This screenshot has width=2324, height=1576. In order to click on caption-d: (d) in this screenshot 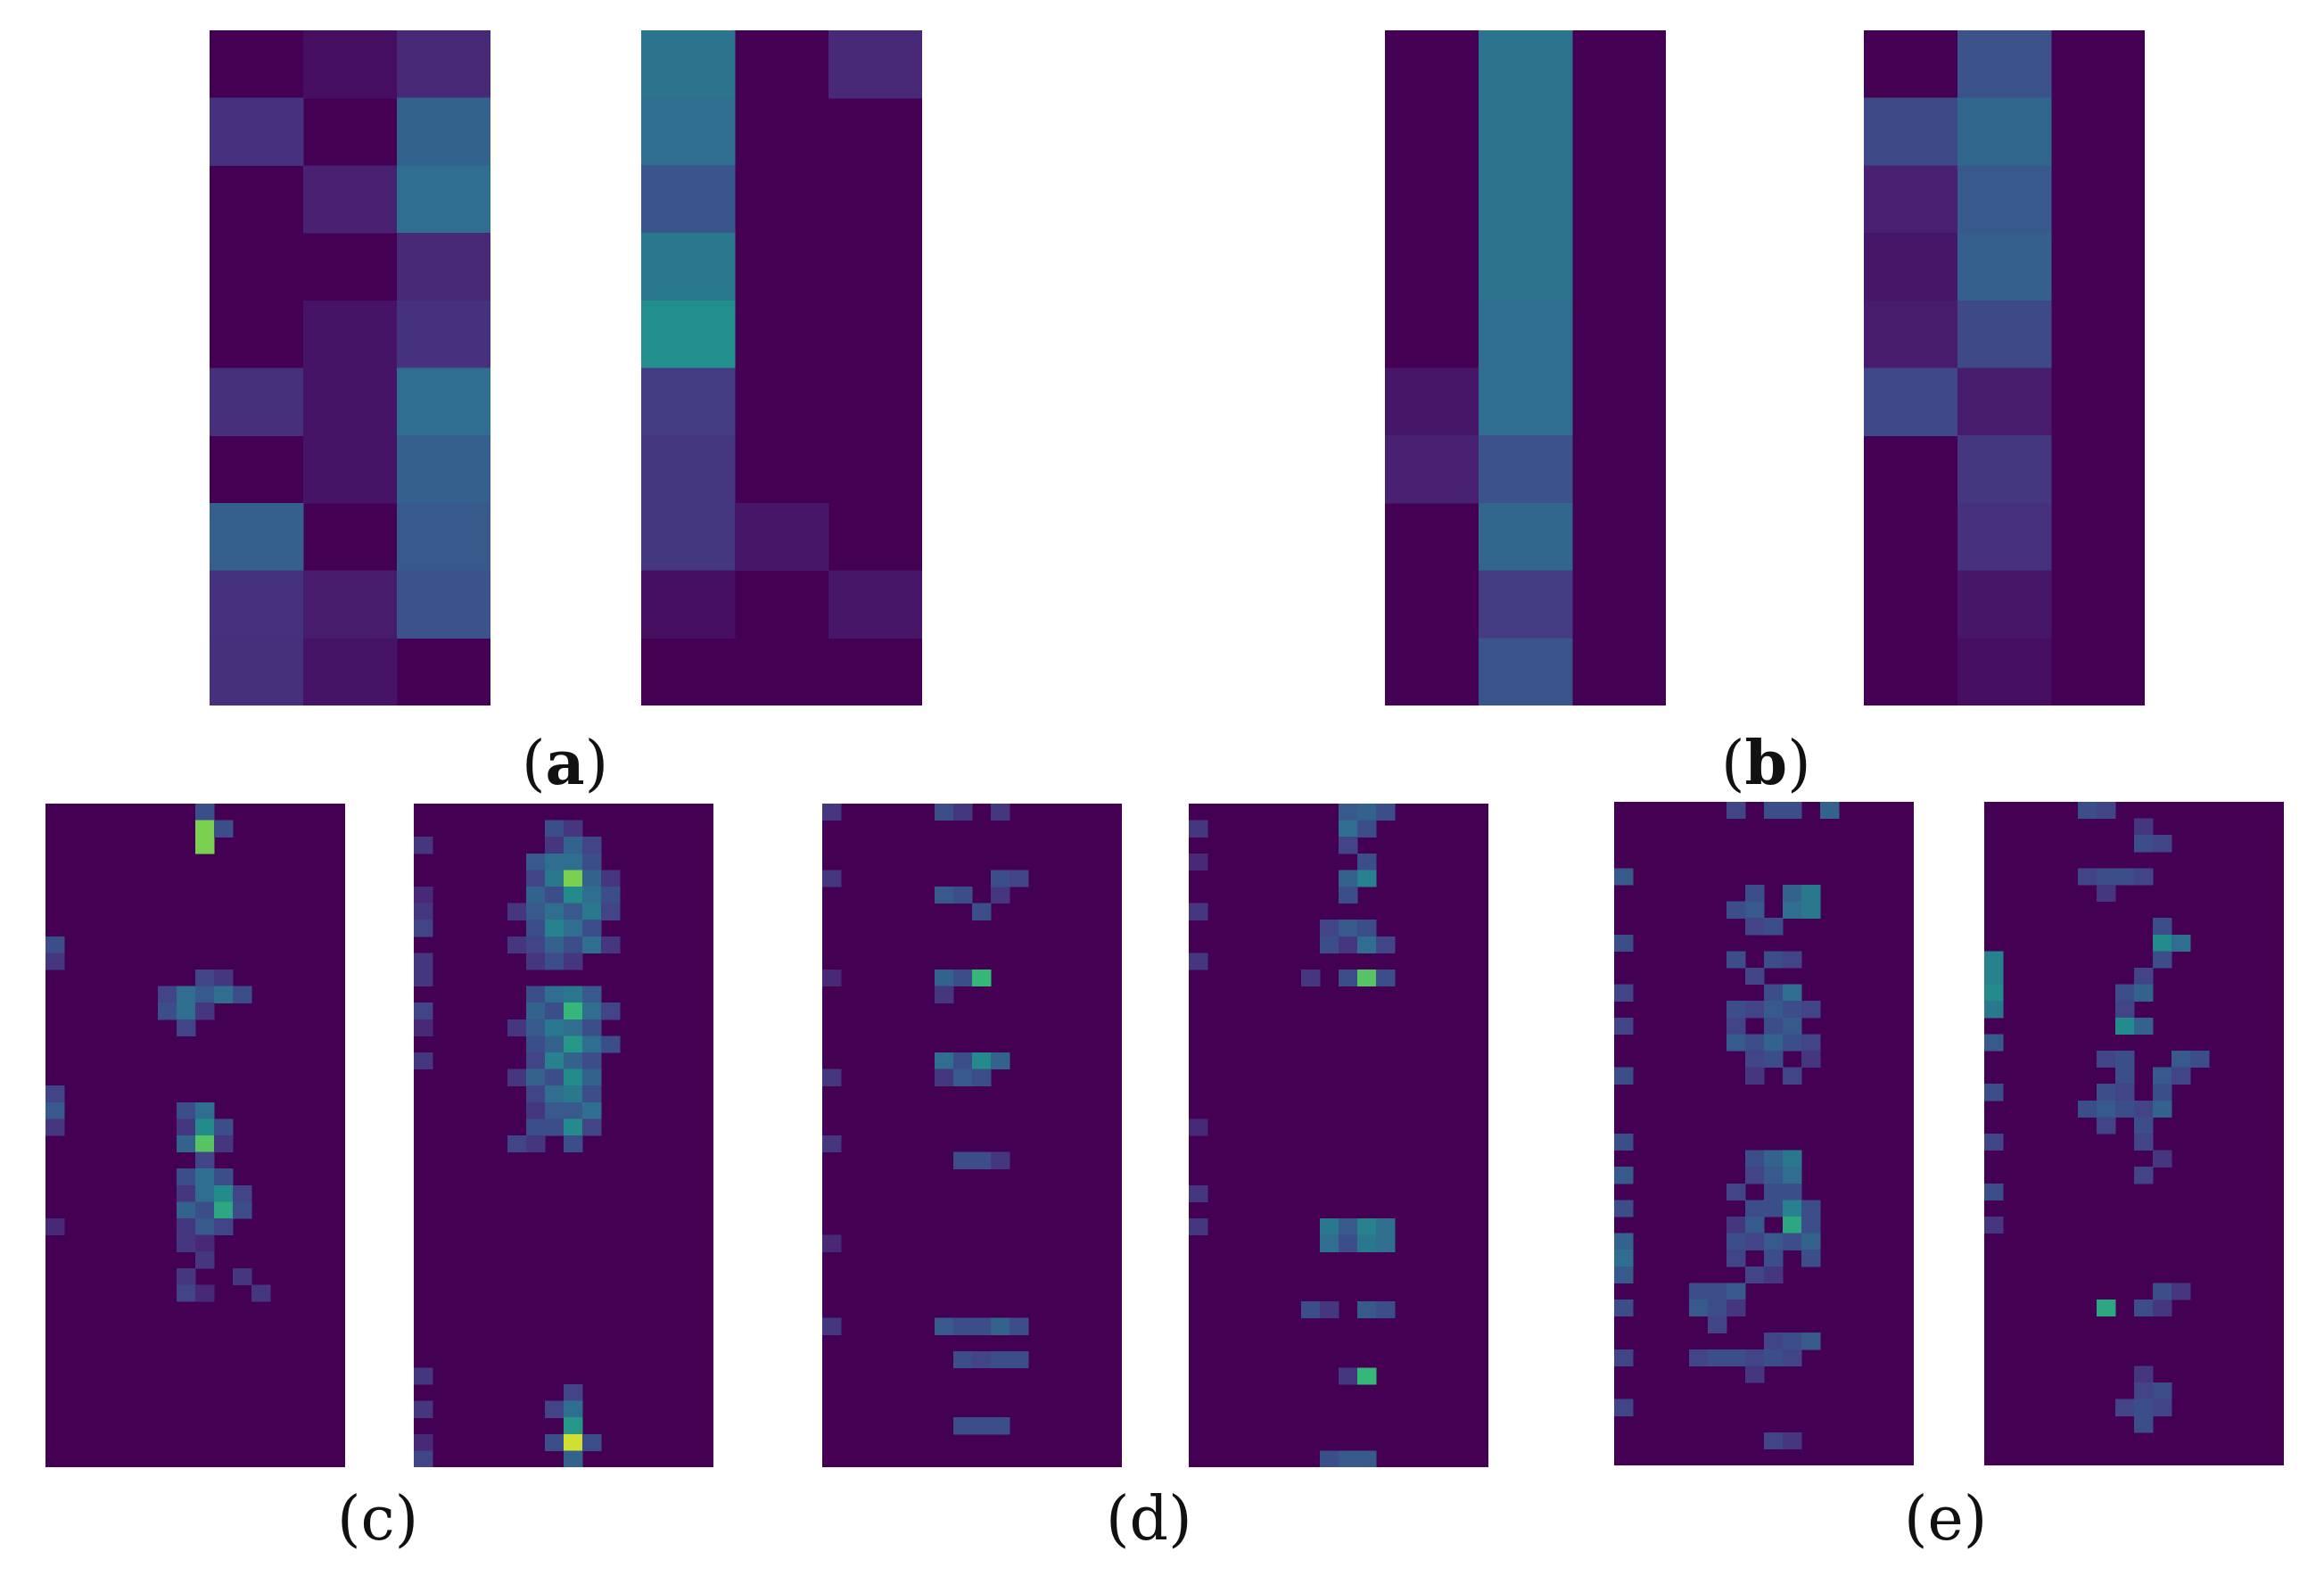, I will do `click(1149, 1519)`.